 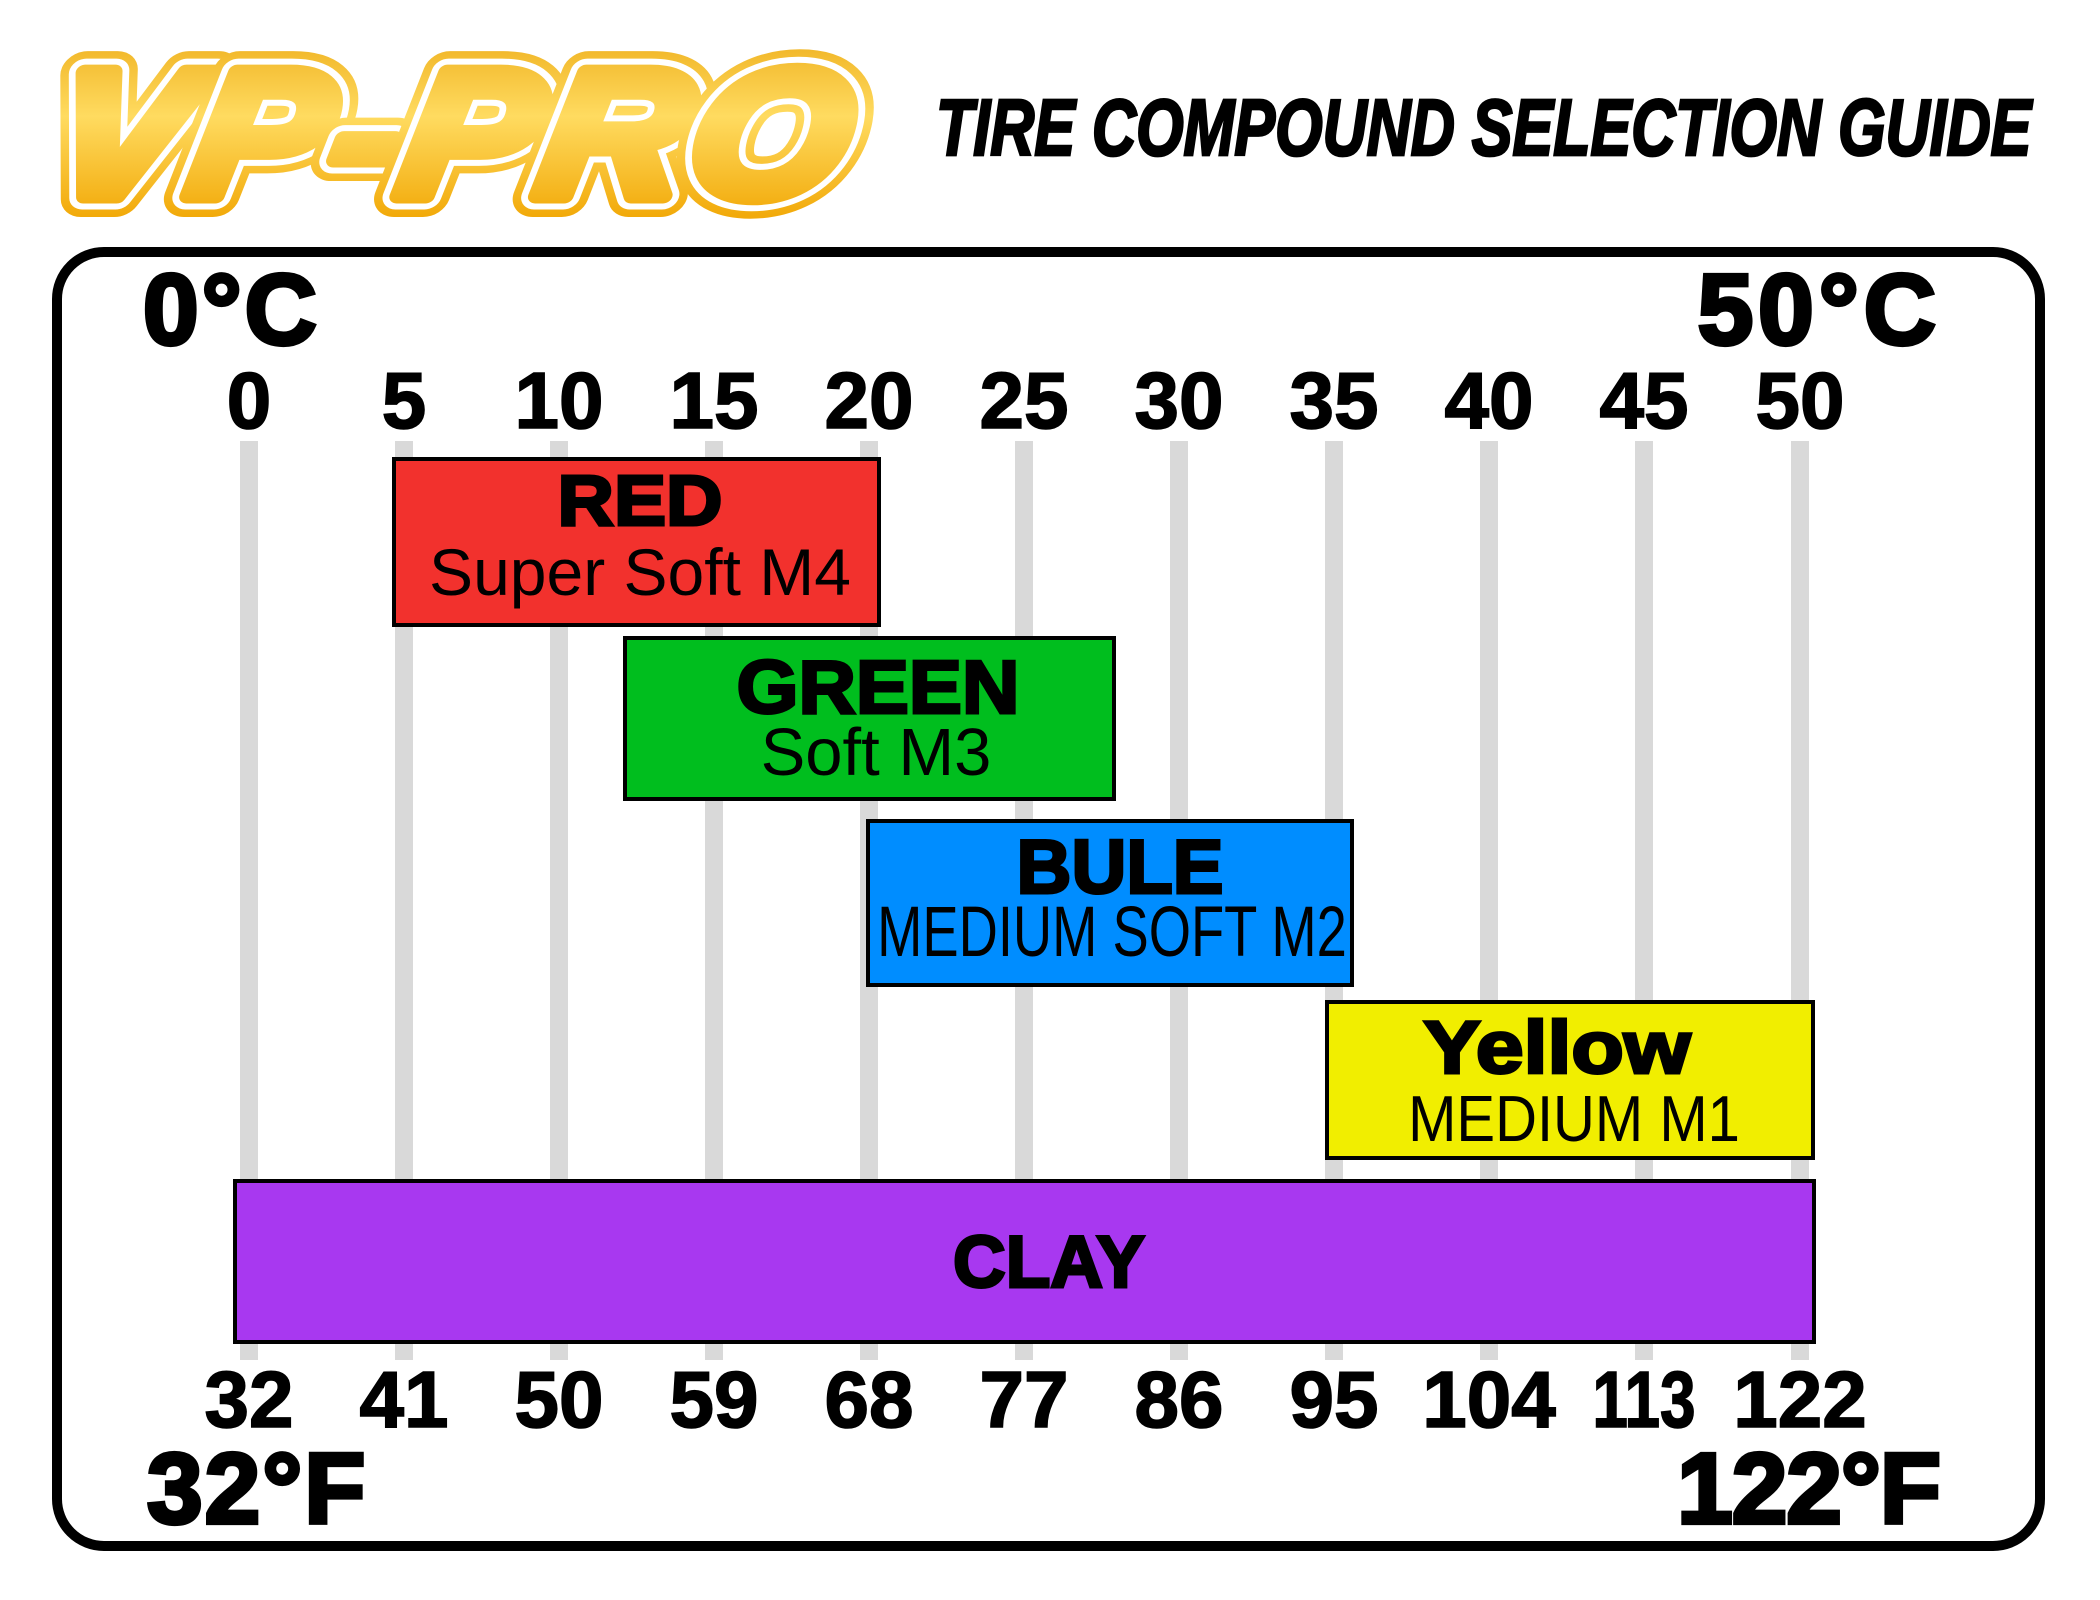 I want to click on svg-text: O, so click(x=772, y=133).